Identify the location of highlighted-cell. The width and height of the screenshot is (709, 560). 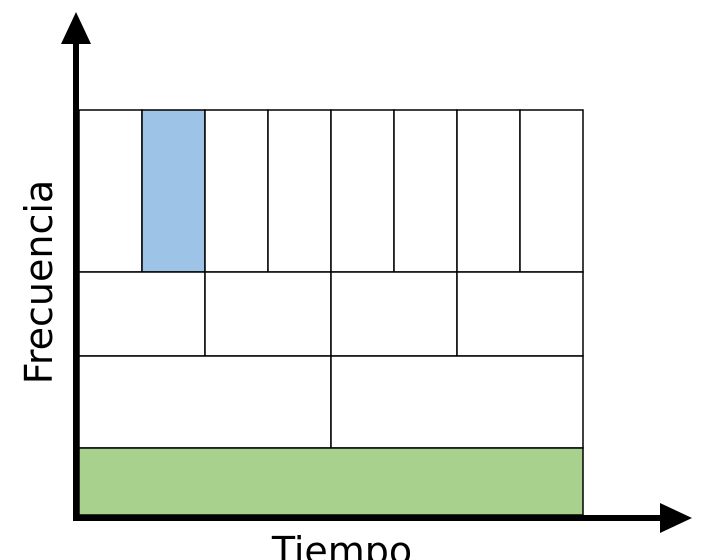
(173, 191).